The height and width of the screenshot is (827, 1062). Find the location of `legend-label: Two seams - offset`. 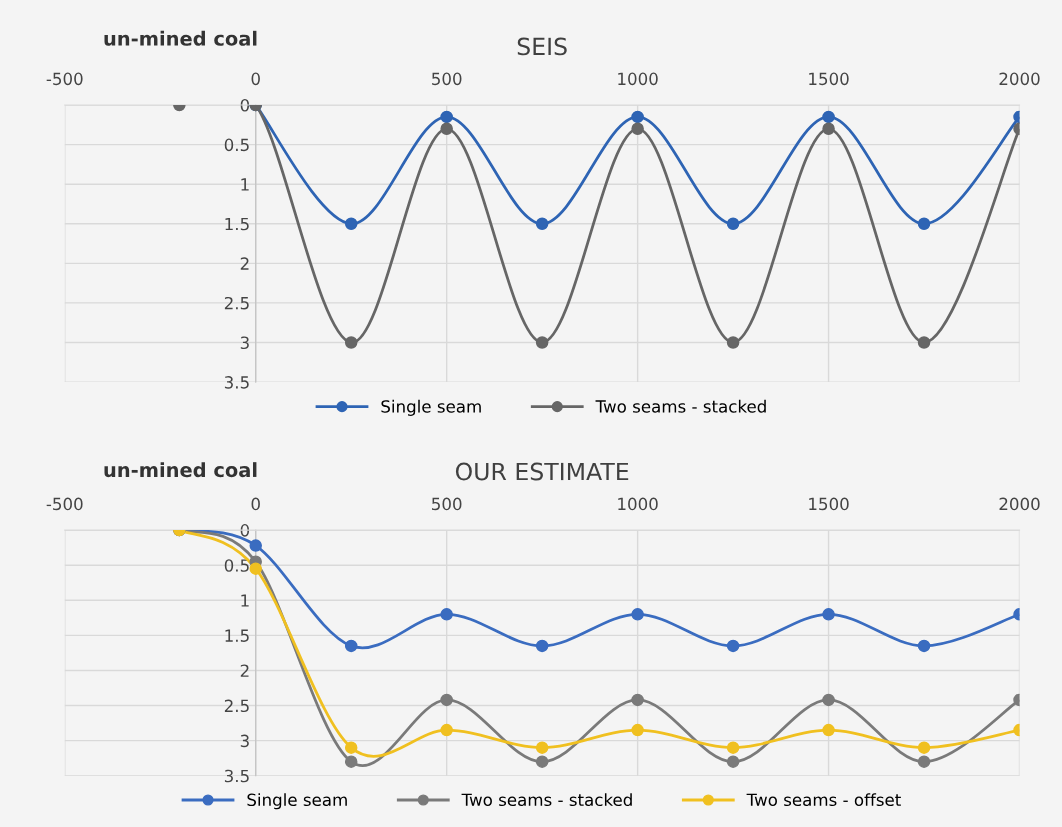

legend-label: Two seams - offset is located at coordinates (823, 800).